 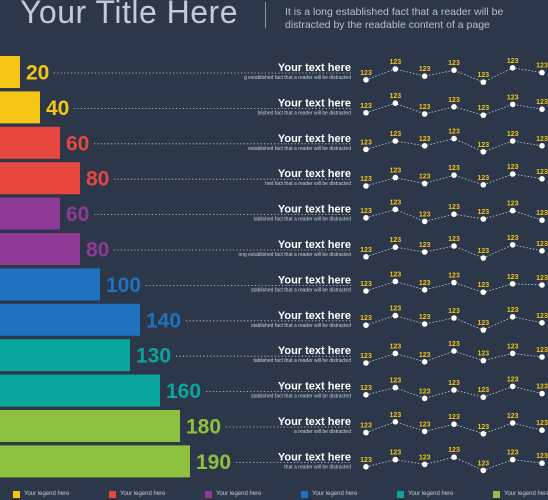 I want to click on bar-value-label: 180, so click(x=203, y=427).